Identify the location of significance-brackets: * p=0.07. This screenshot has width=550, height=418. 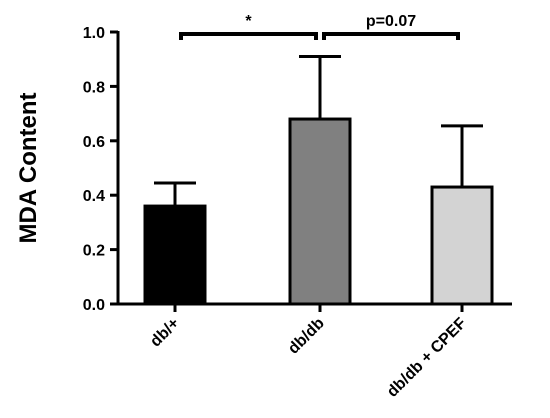
(319, 26).